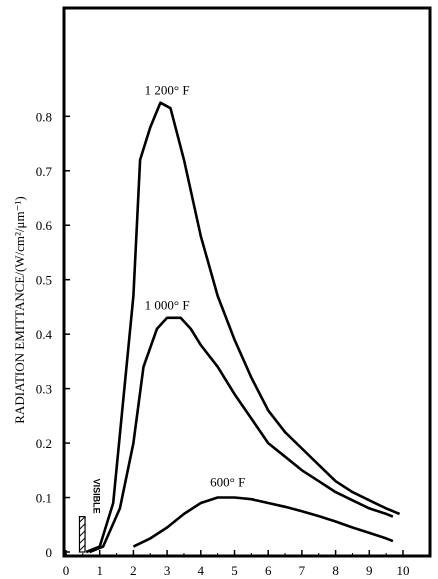 This screenshot has width=438, height=579. Describe the element at coordinates (97, 496) in the screenshot. I see `visible-band-label: VISIBLE` at that location.